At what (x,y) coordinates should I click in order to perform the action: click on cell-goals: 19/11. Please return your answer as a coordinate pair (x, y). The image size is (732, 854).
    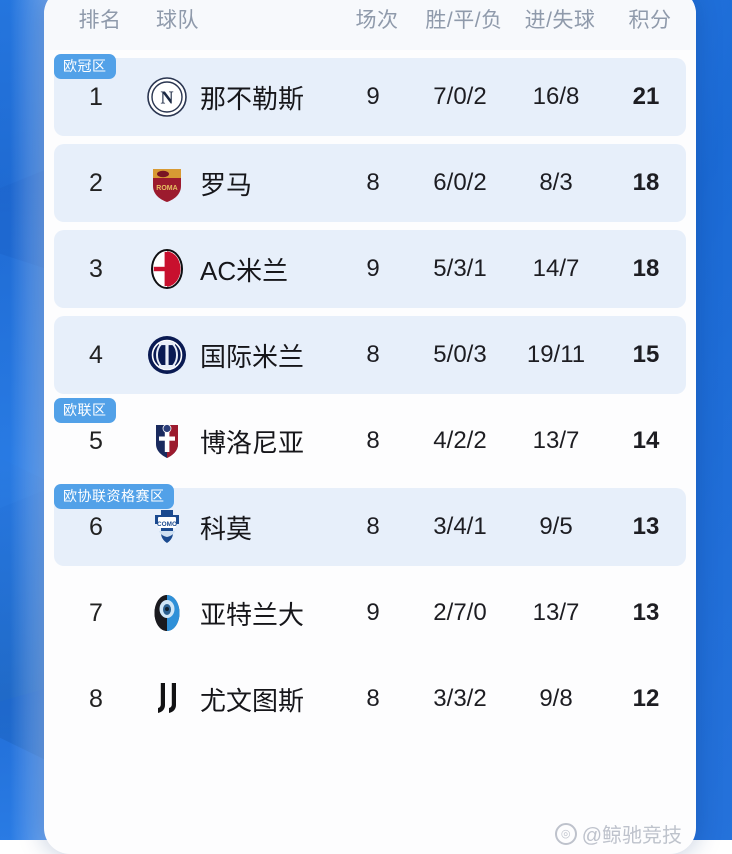
    Looking at the image, I should click on (556, 355).